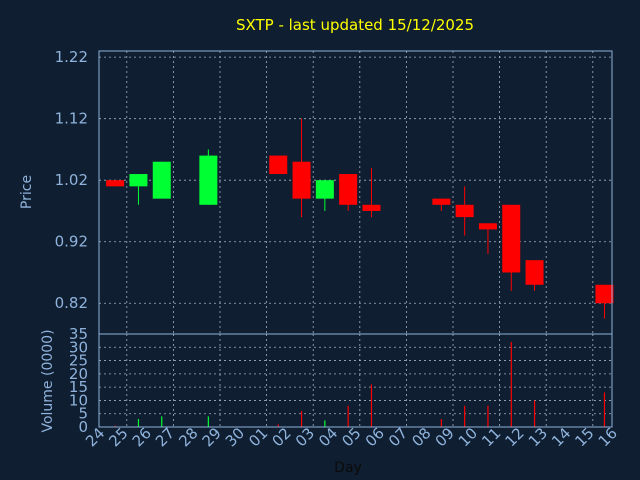  I want to click on volume-tick-label: 0, so click(83, 427).